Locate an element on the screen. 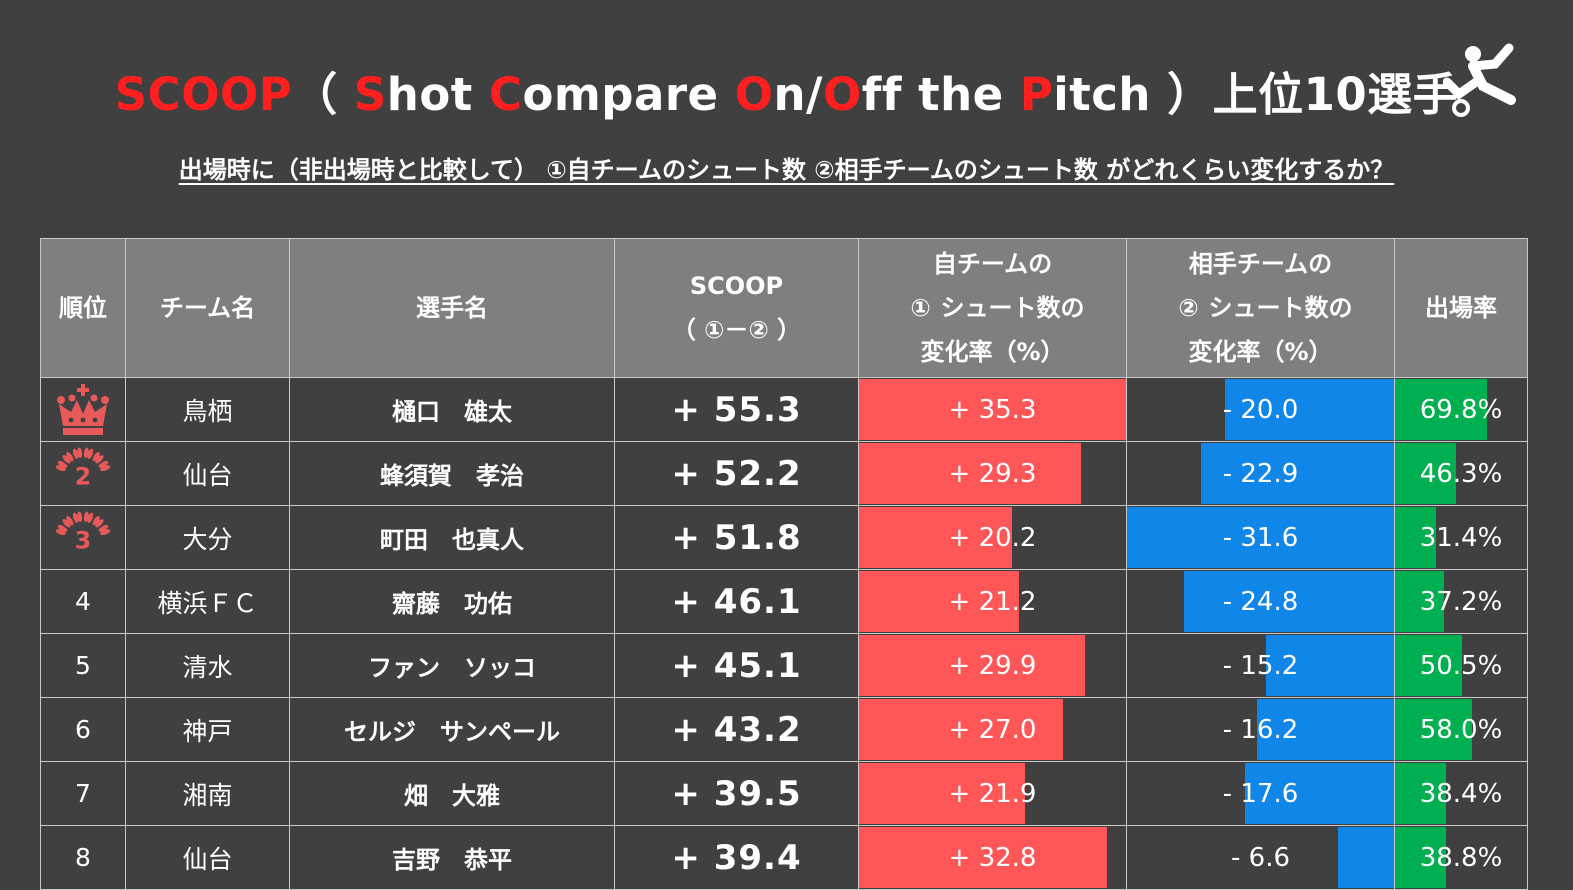  table-row: 3 大分 町田 也真人 + 51.8 + 20.2 - 31.6 31.4% is located at coordinates (784, 537).